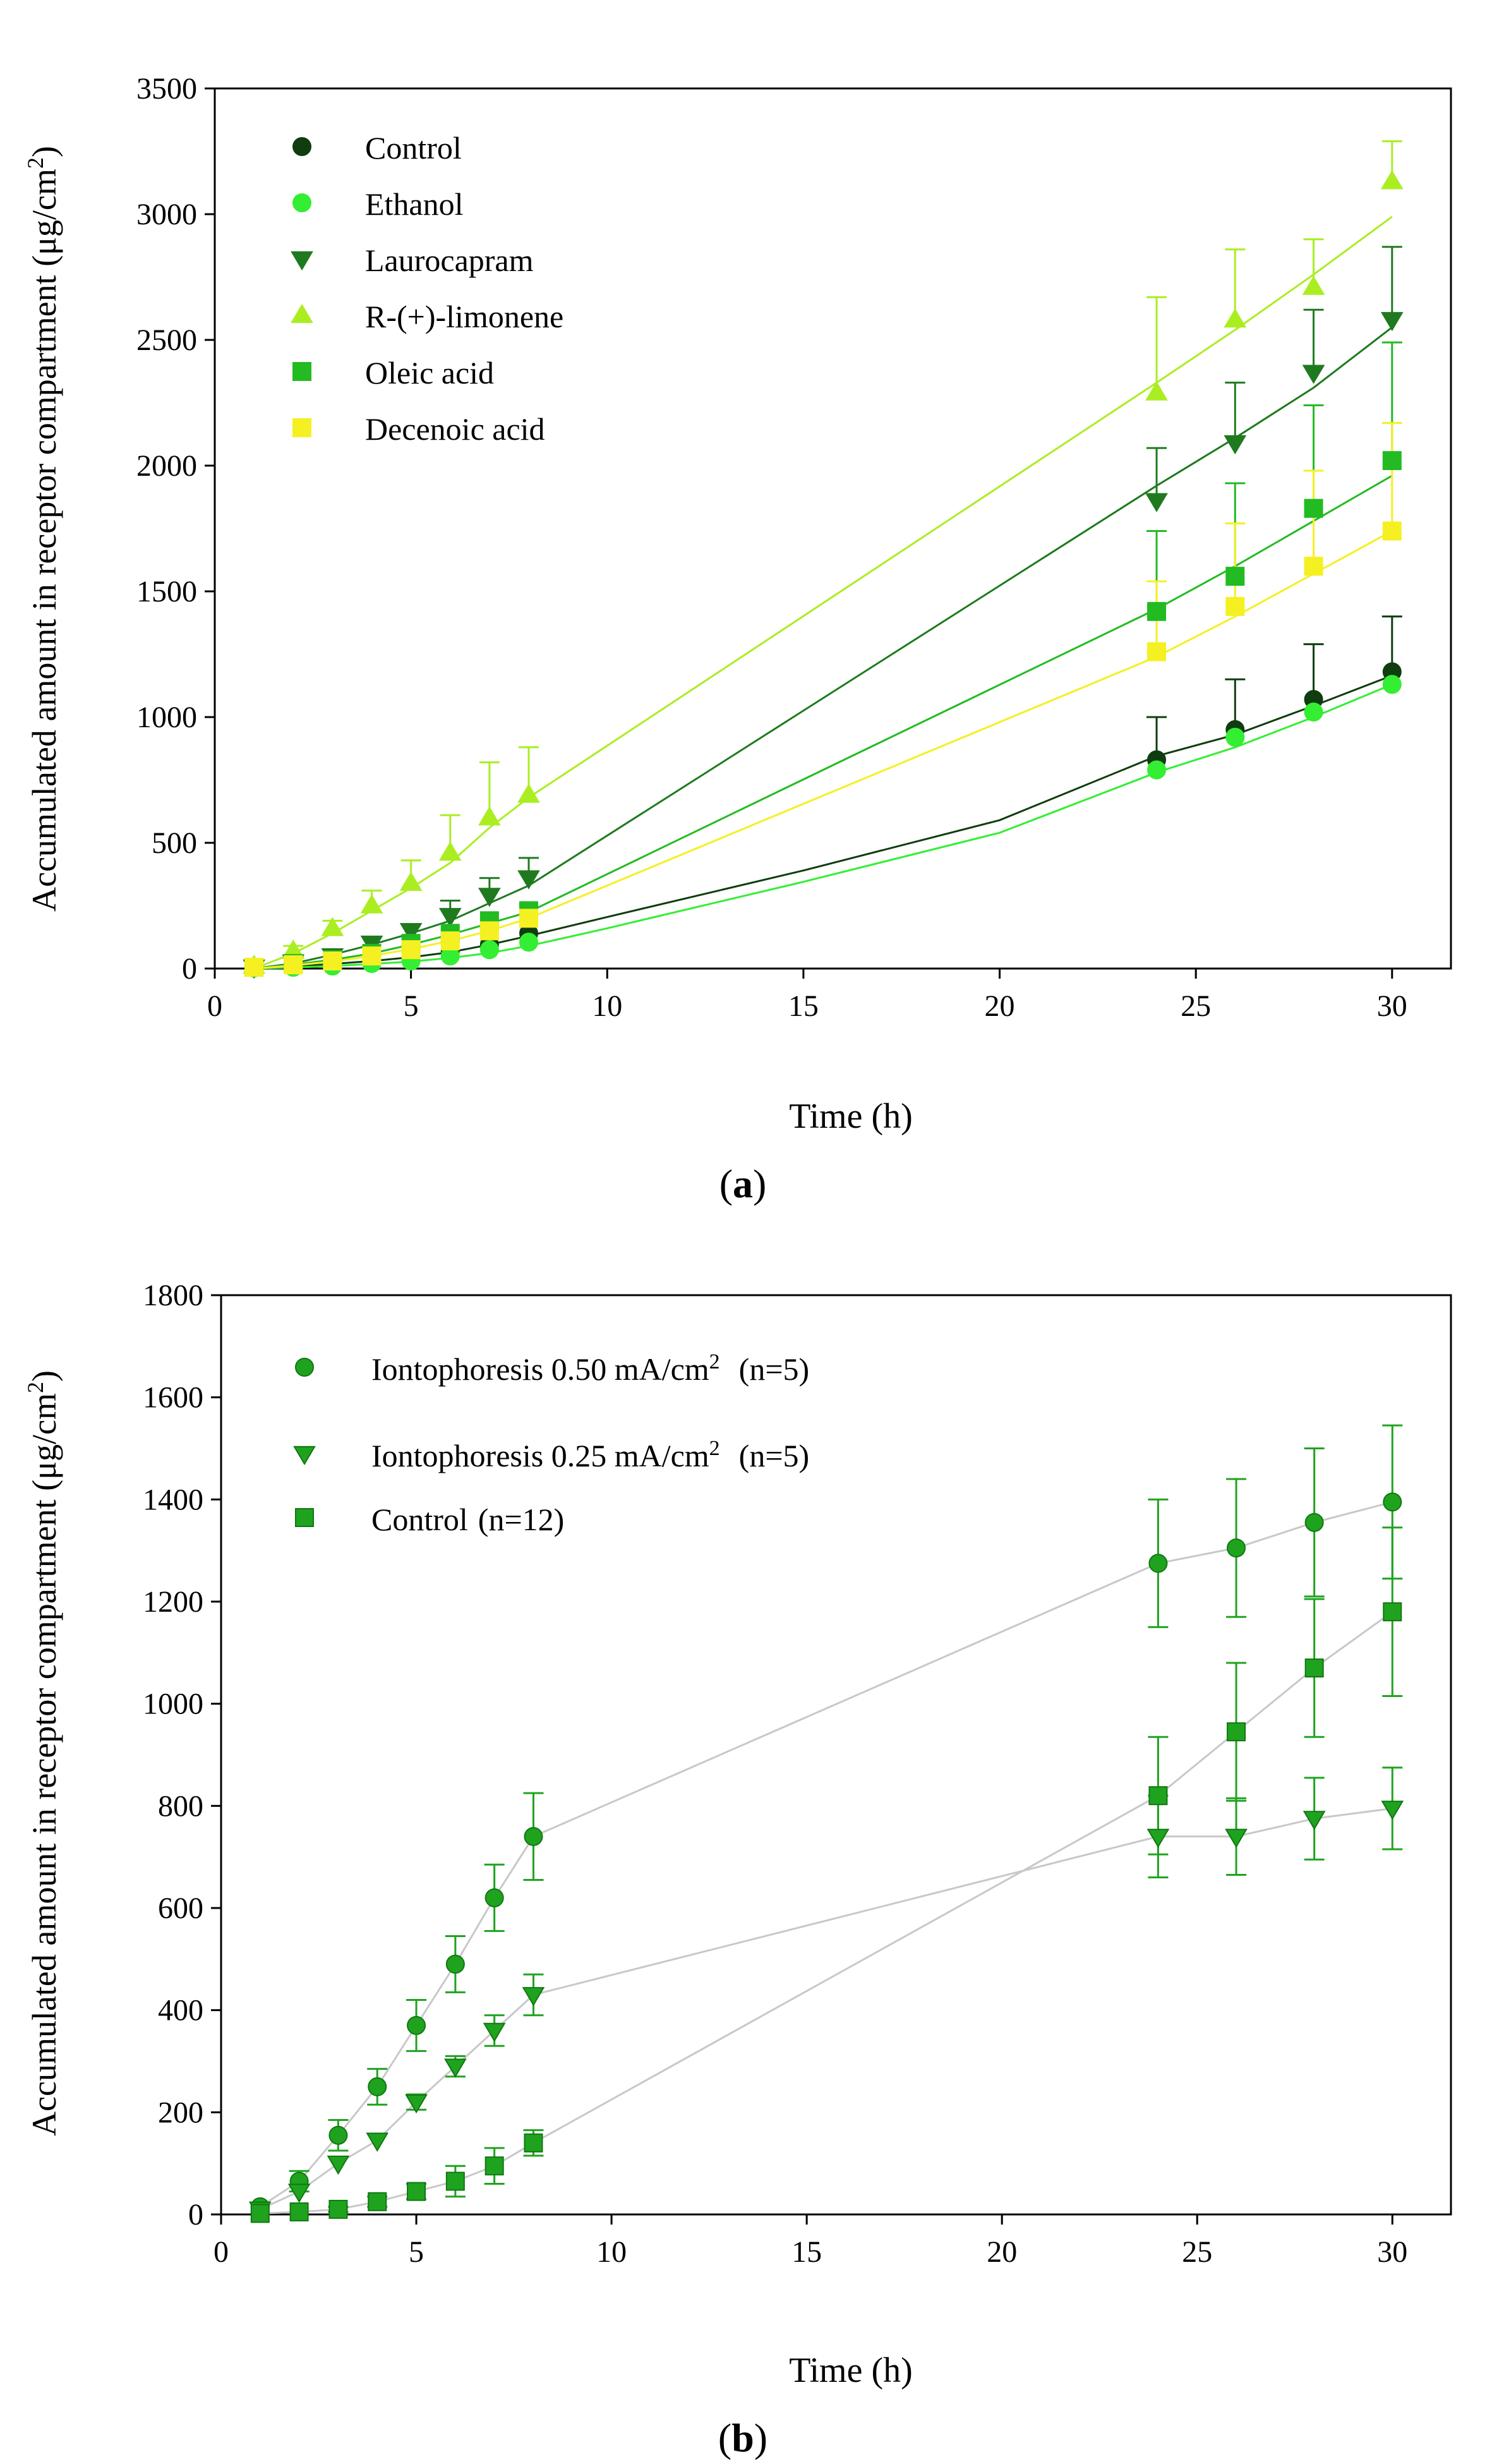 This screenshot has width=1492, height=2464. I want to click on panel-letter-b: b, so click(743, 2437).